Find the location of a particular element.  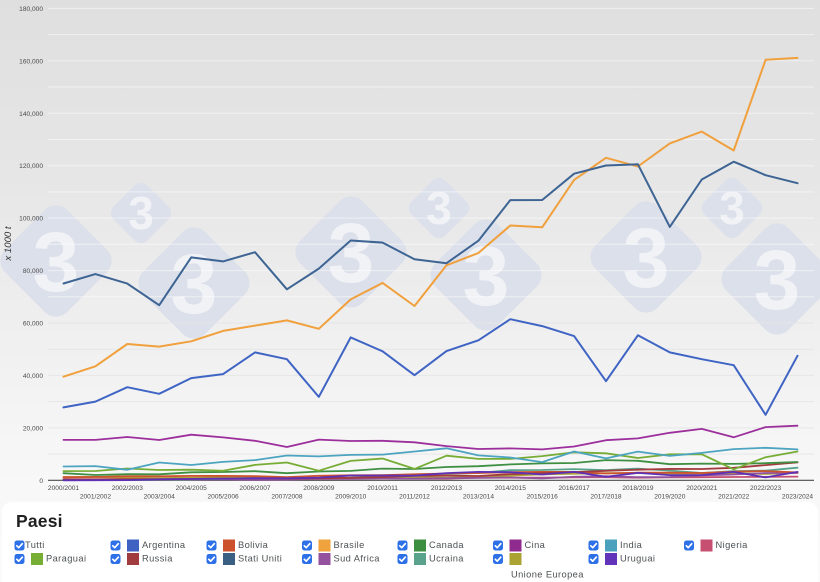

svg-text: India is located at coordinates (631, 545).